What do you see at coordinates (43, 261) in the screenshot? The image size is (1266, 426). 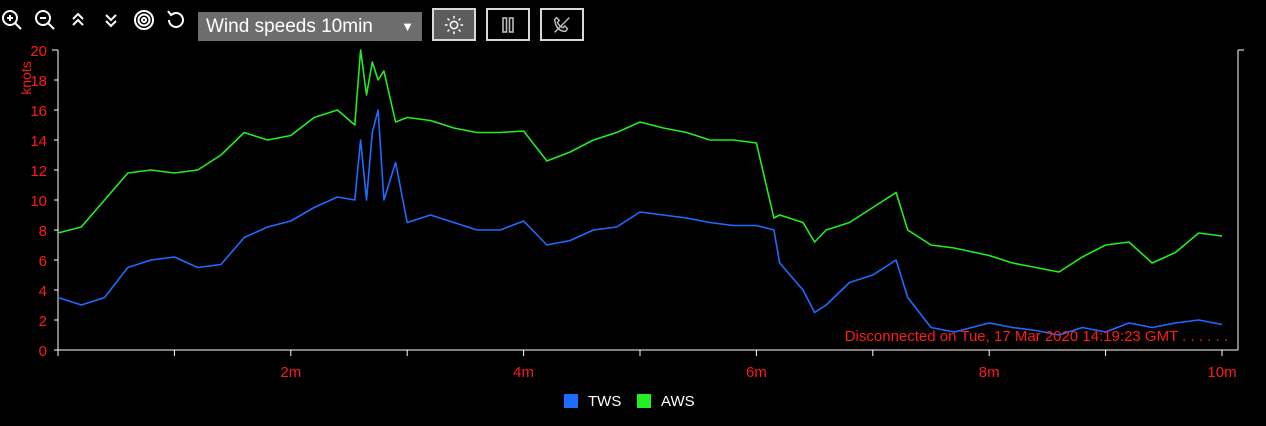 I see `y-tick-label-6: 6` at bounding box center [43, 261].